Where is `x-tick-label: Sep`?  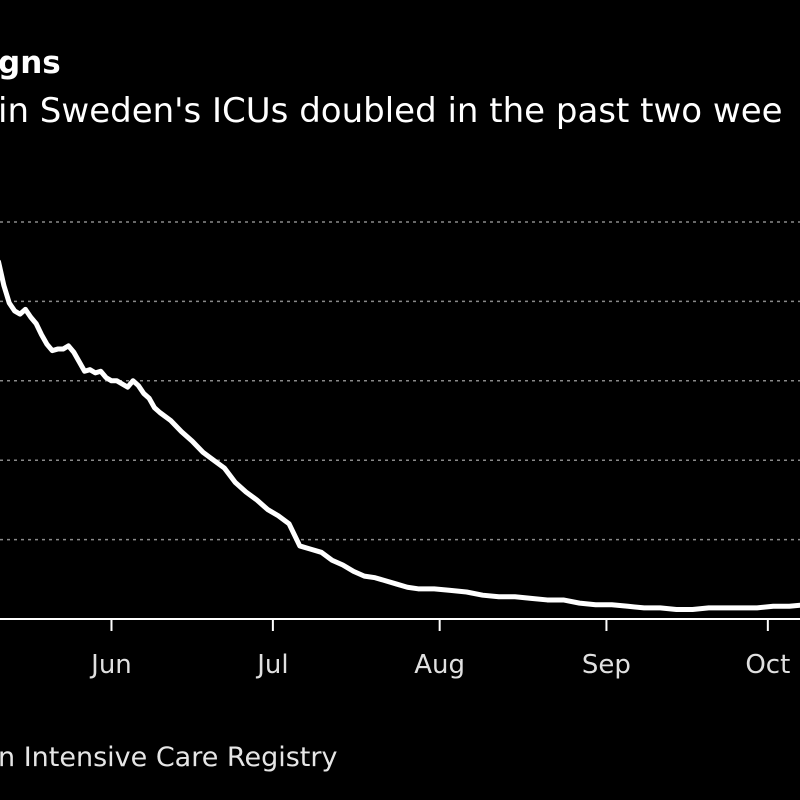 x-tick-label: Sep is located at coordinates (606, 665).